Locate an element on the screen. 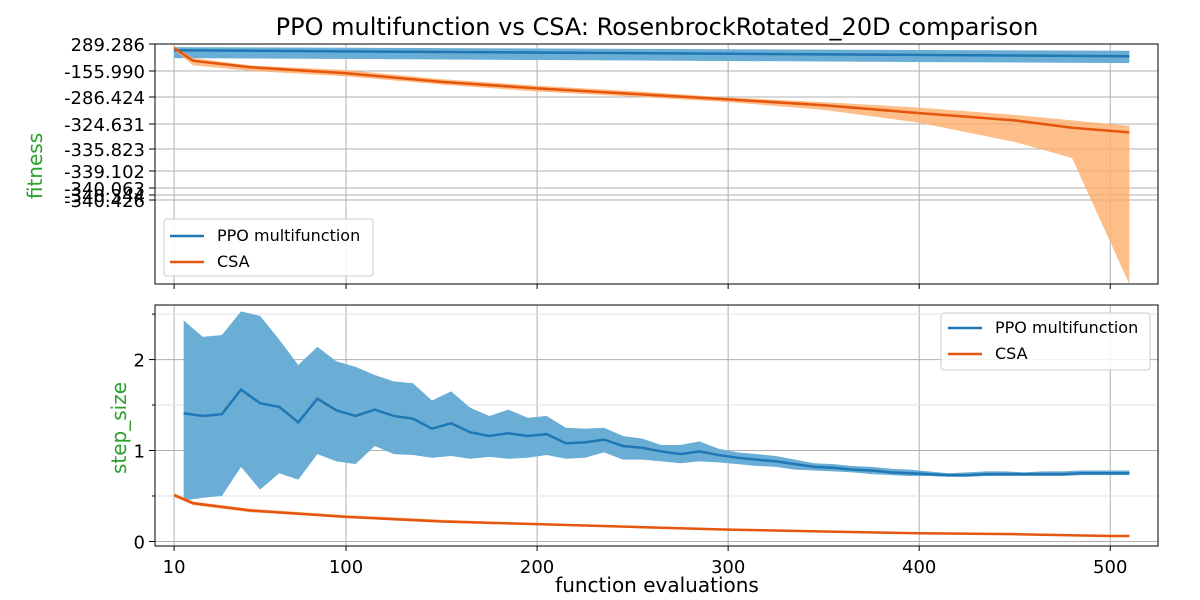 This screenshot has width=1200, height=600. fitness-y-tick-label: -340.344 is located at coordinates (104, 196).